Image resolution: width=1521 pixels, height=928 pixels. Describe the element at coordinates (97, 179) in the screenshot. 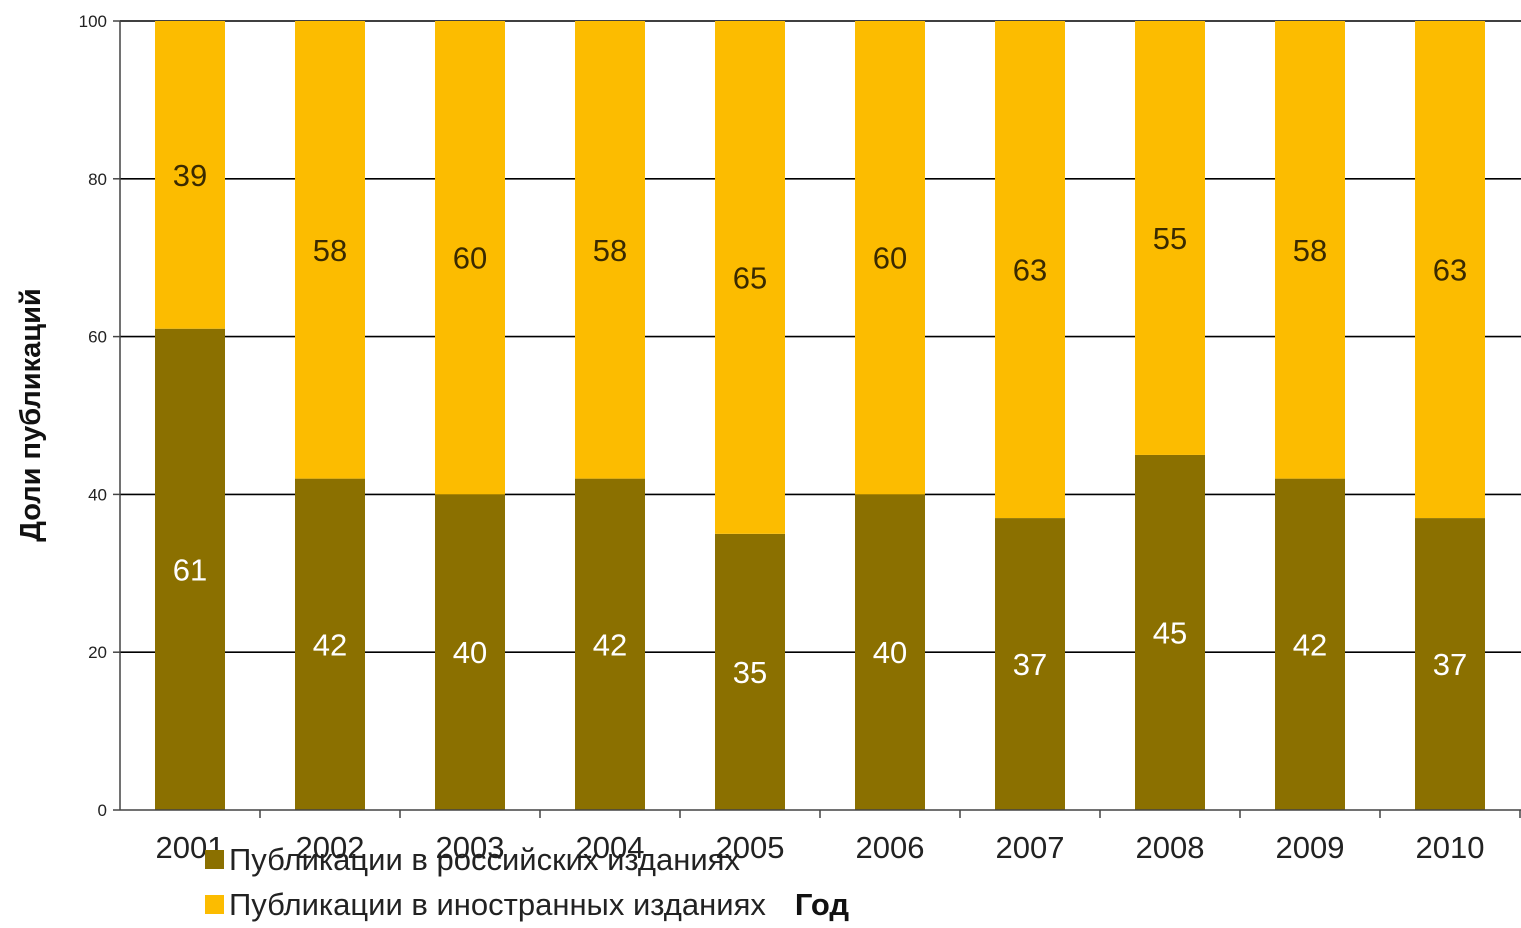

I see `y-tick-label: 80` at that location.